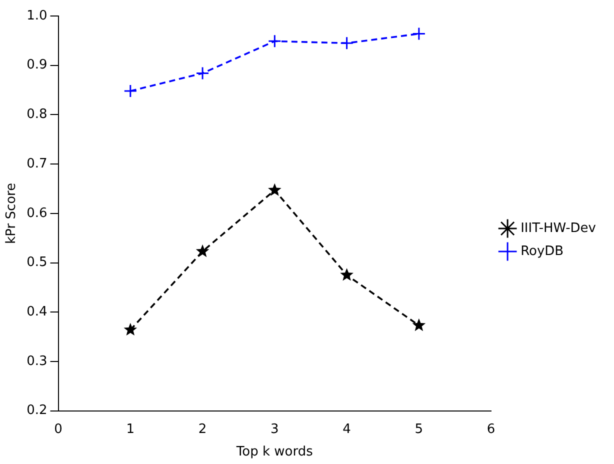  Describe the element at coordinates (37, 262) in the screenshot. I see `y-tick-label: 0.5` at that location.